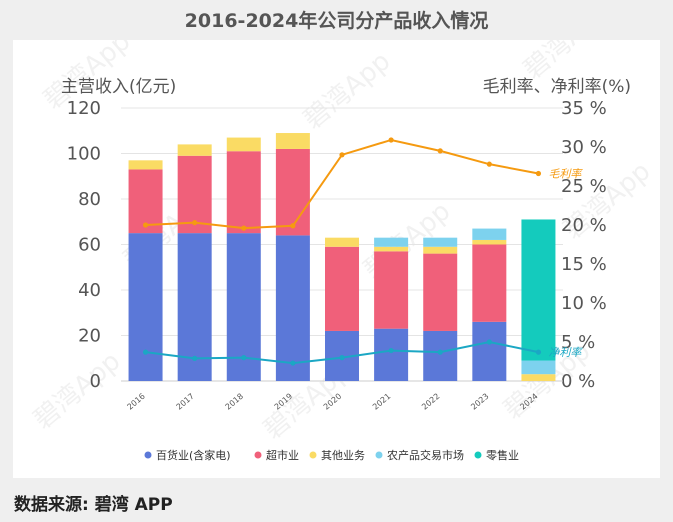 This screenshot has width=673, height=522. I want to click on x-tick-label: 2018, so click(234, 402).